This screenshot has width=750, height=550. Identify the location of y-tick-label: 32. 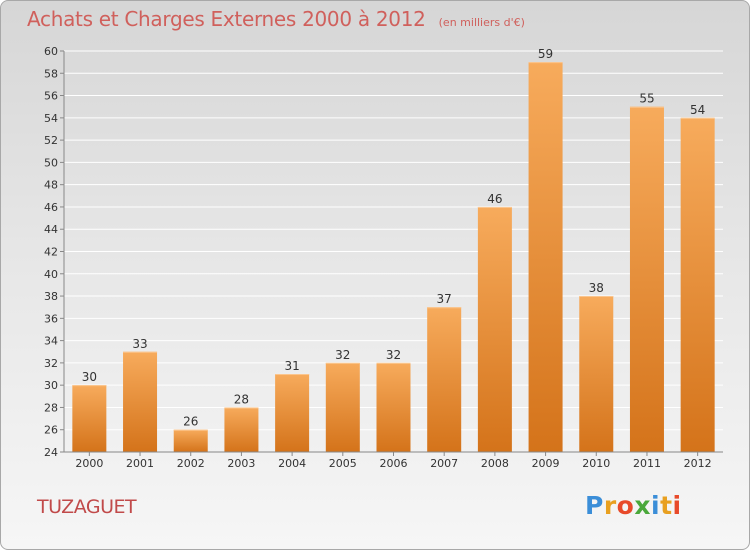
(51, 363).